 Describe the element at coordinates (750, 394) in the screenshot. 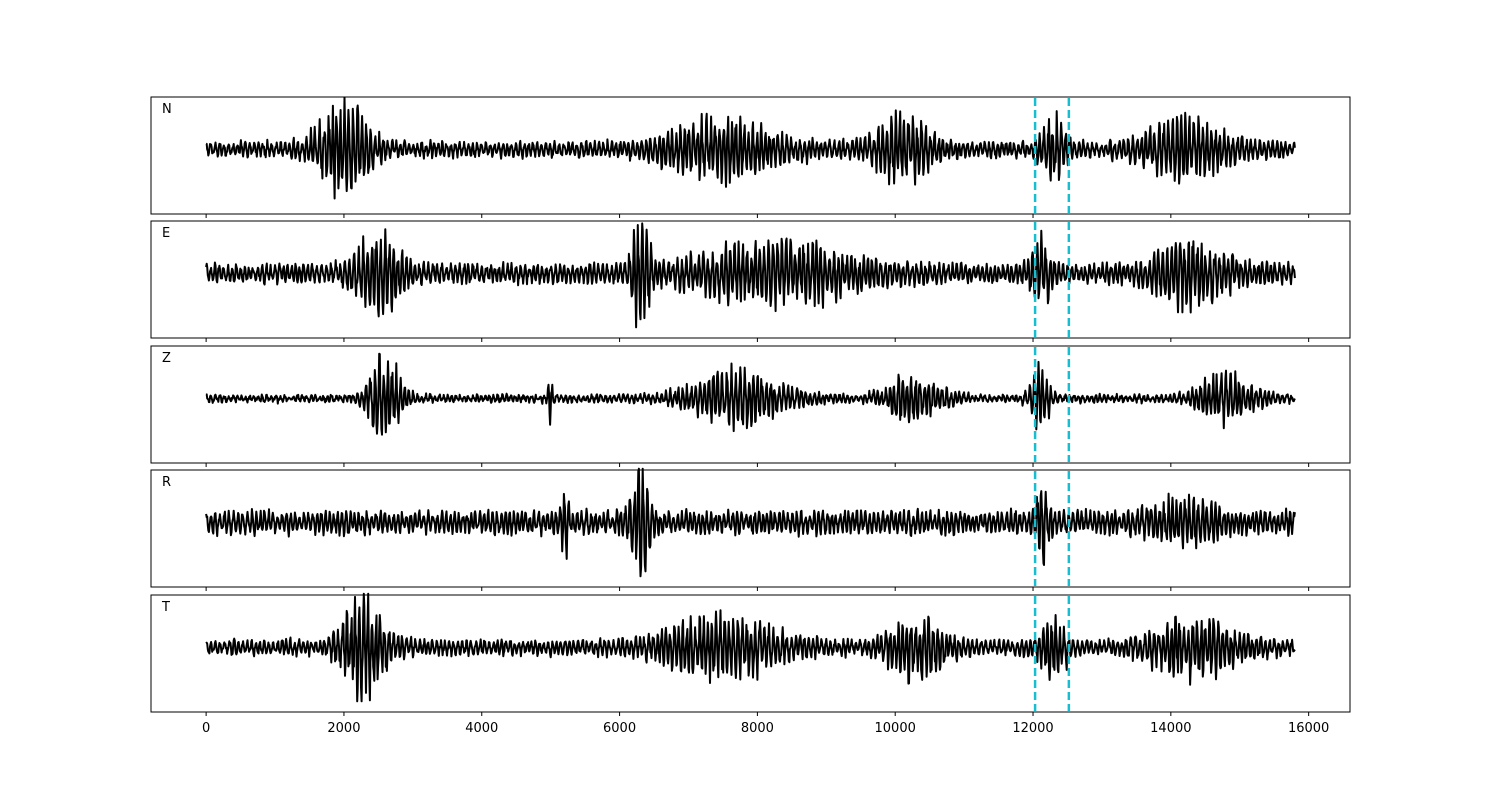

I see `waveform-trace-z` at that location.